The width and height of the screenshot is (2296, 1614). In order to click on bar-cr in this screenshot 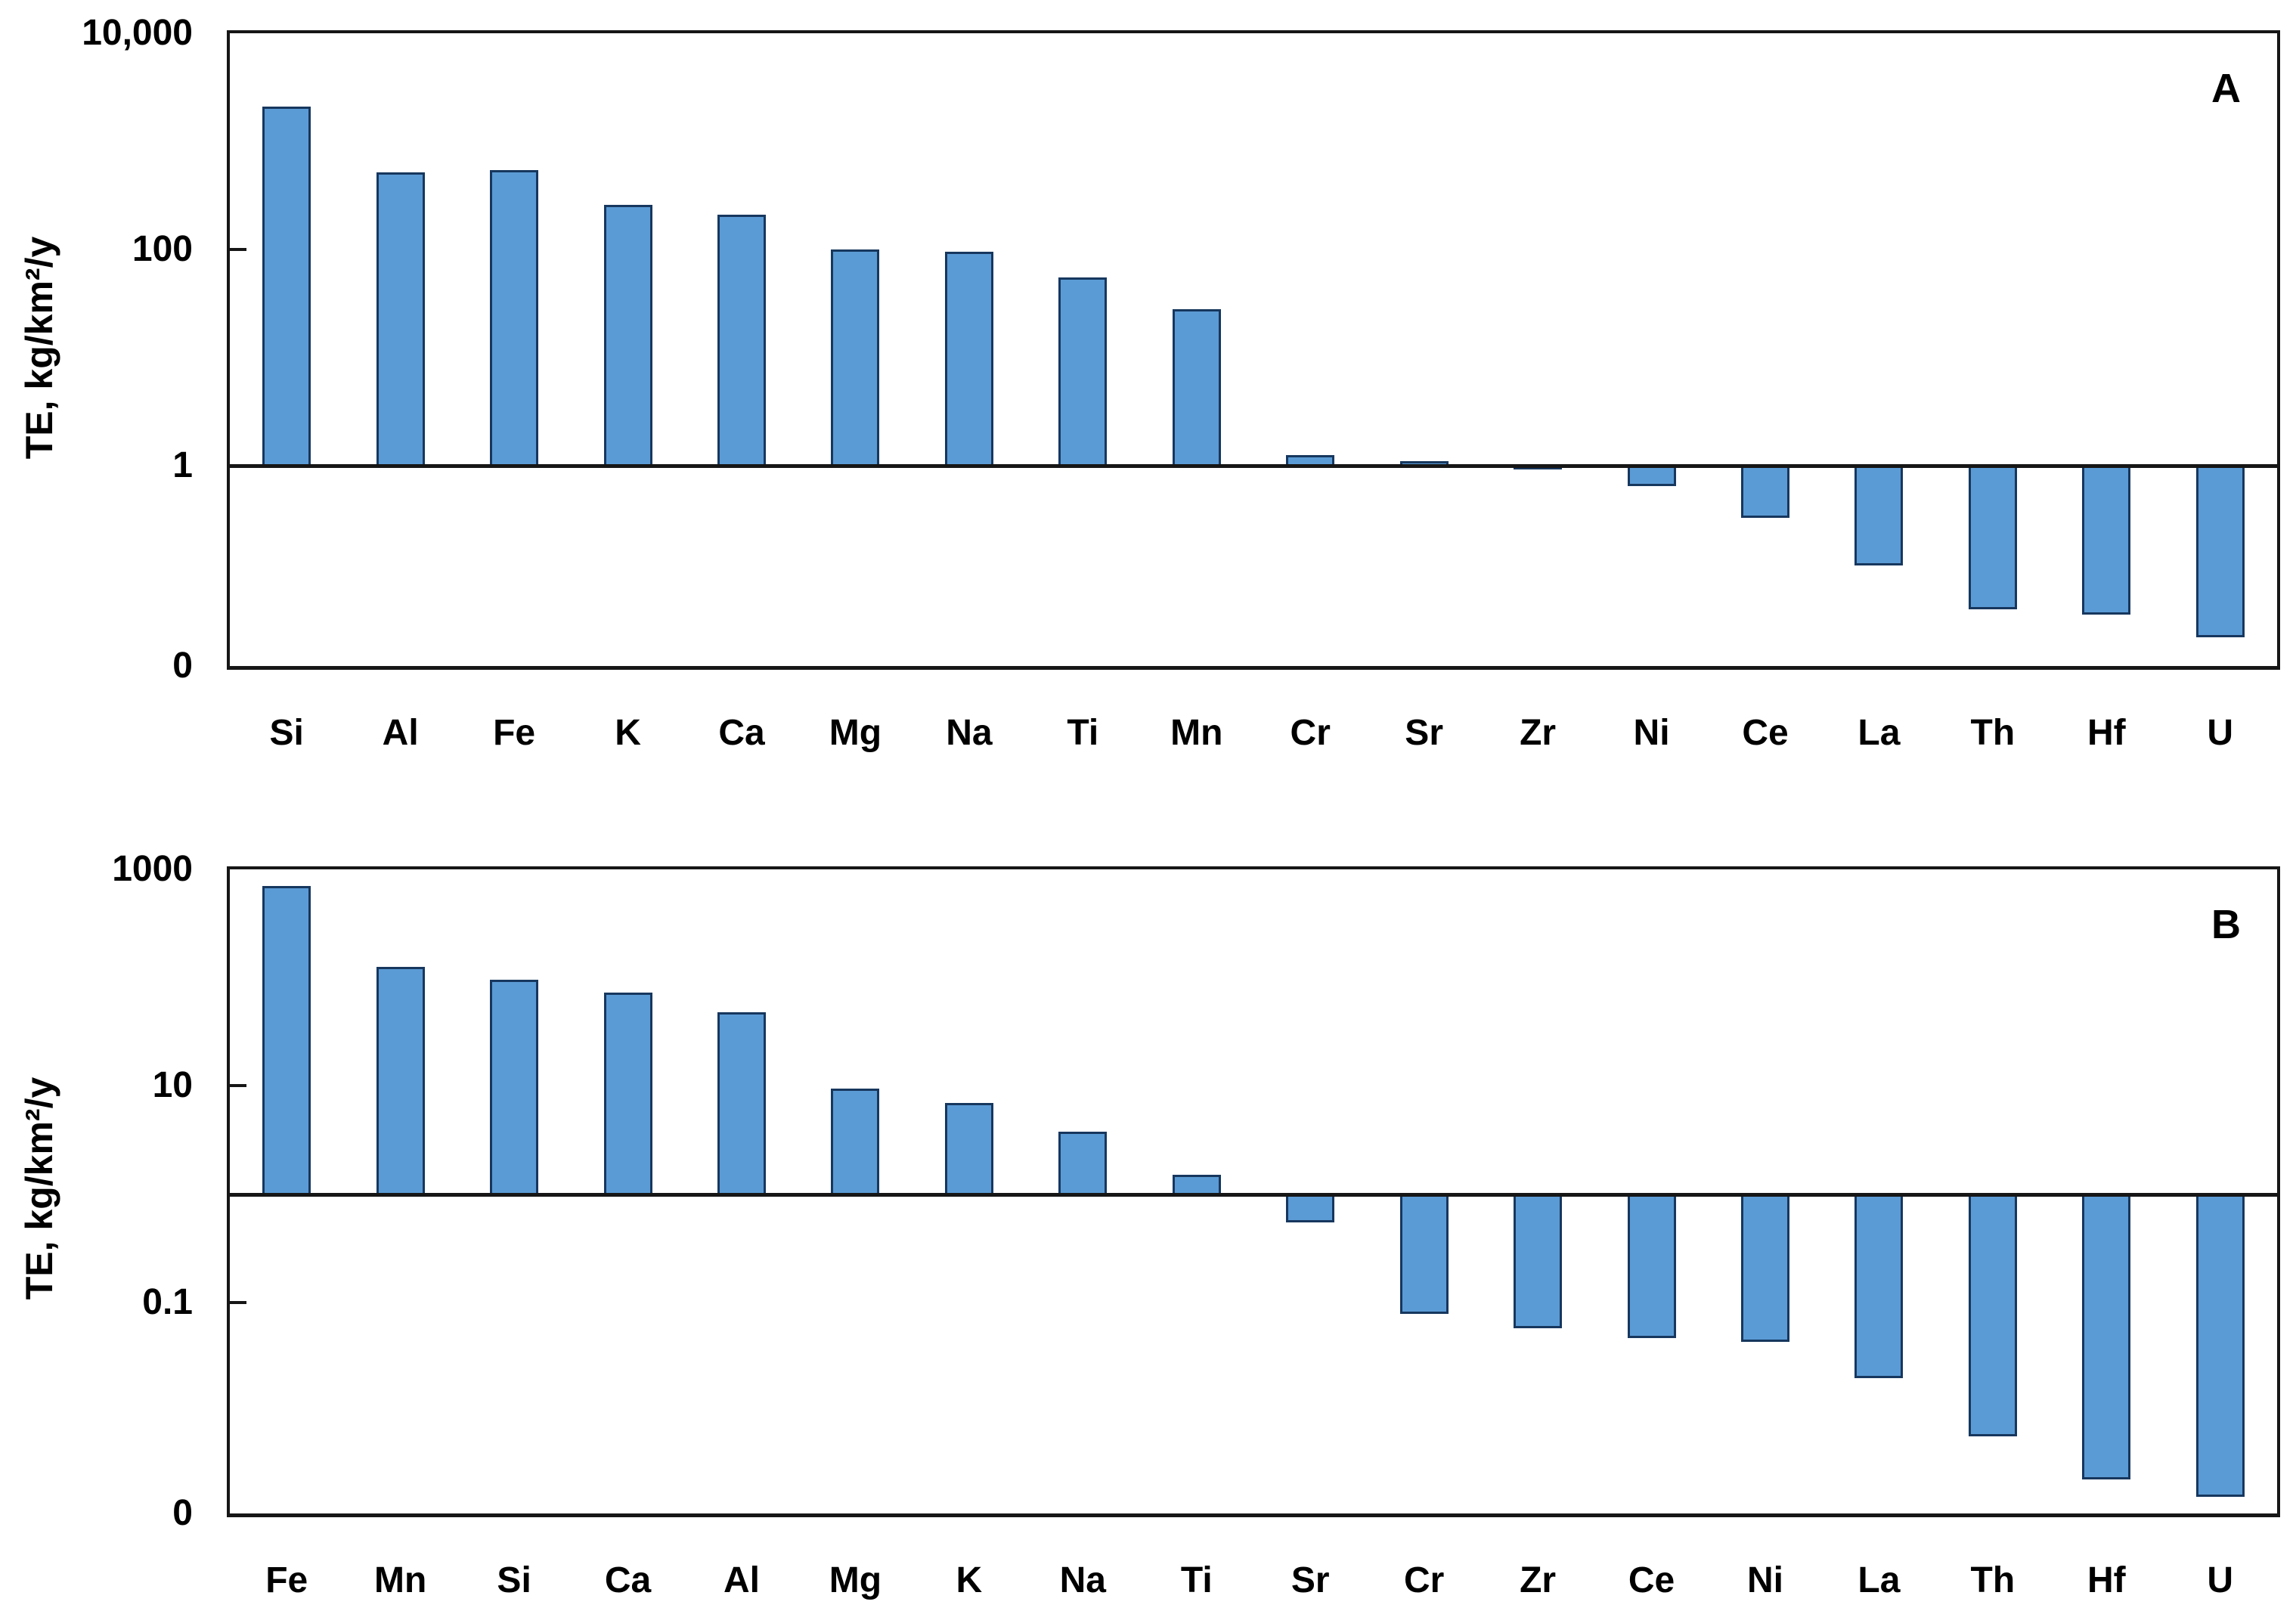, I will do `click(1424, 1254)`.